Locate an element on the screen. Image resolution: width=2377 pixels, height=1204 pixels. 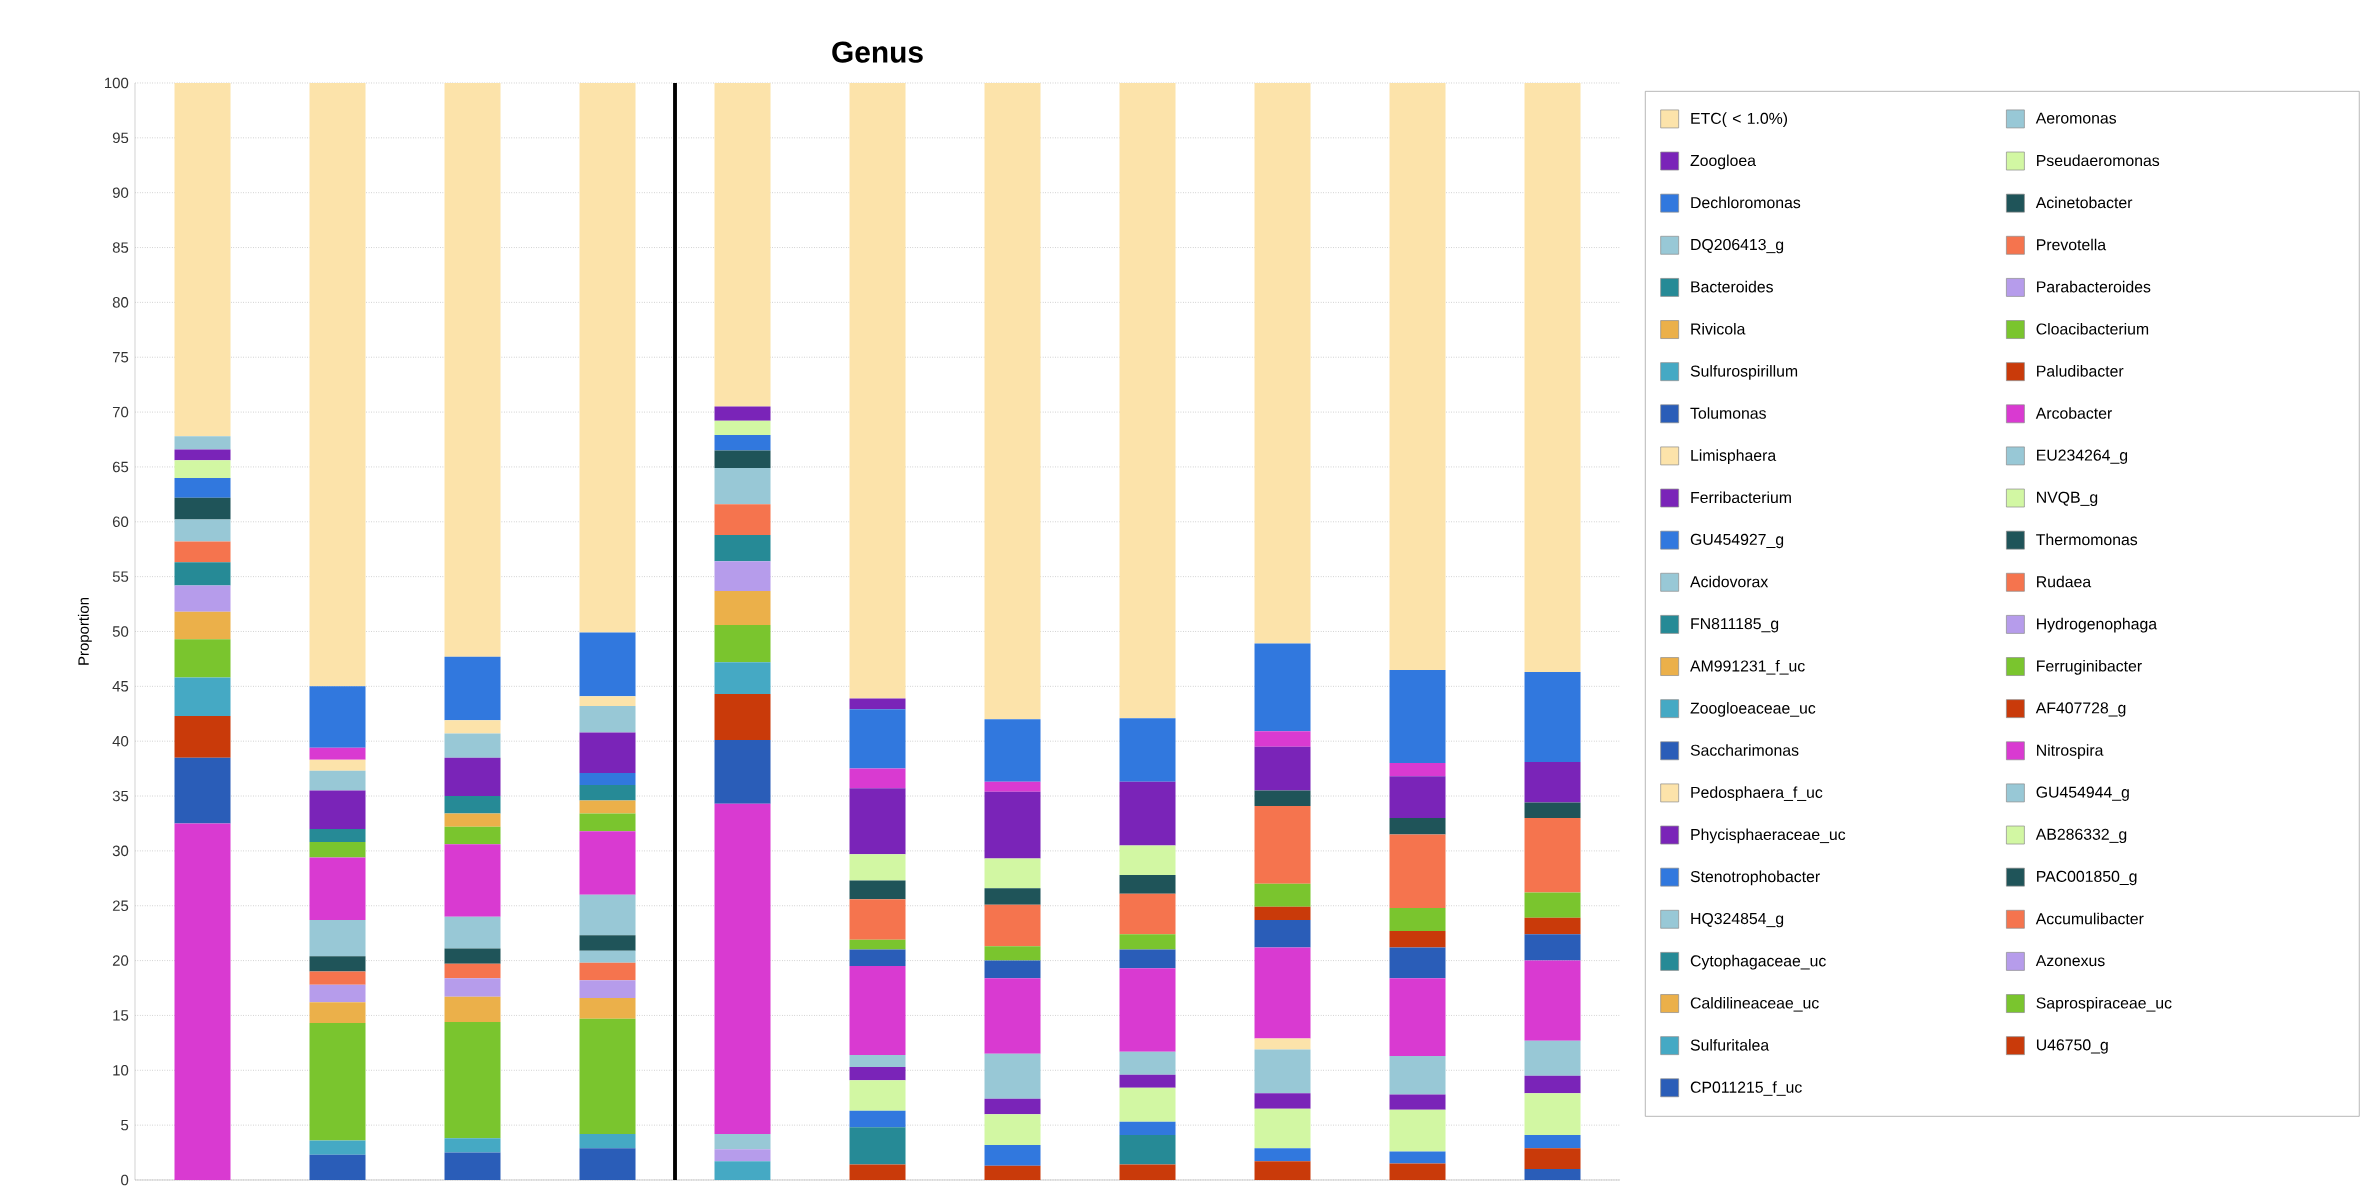
legend-label: HQ324854_g is located at coordinates (1737, 920).